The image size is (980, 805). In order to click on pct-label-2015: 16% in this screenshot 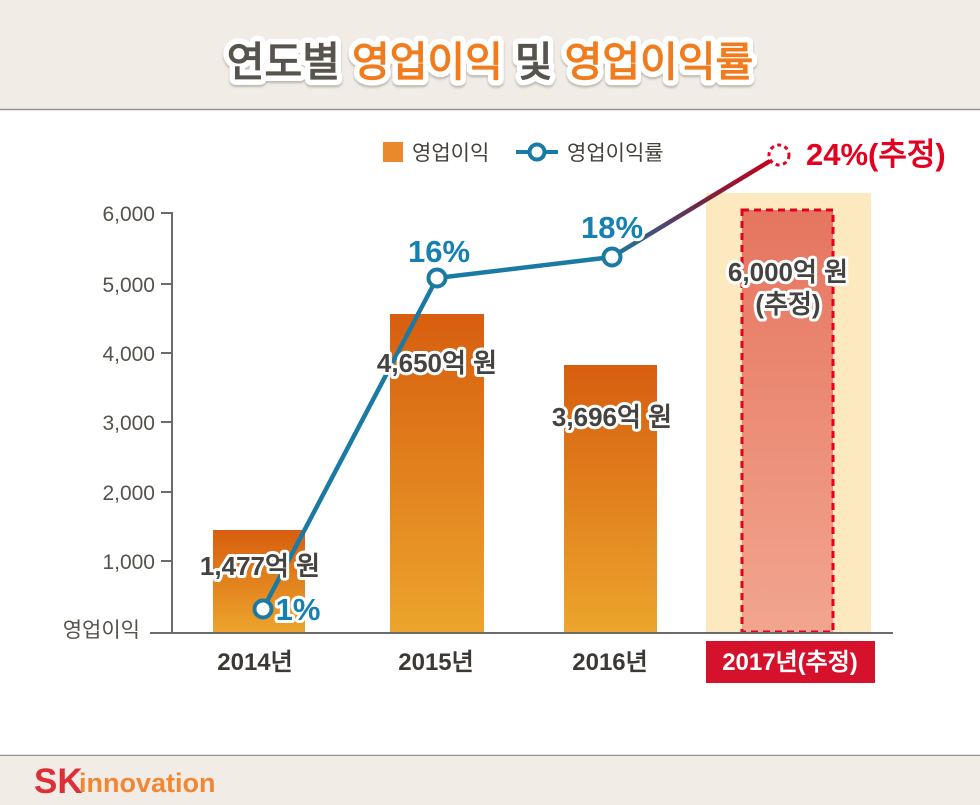, I will do `click(439, 251)`.